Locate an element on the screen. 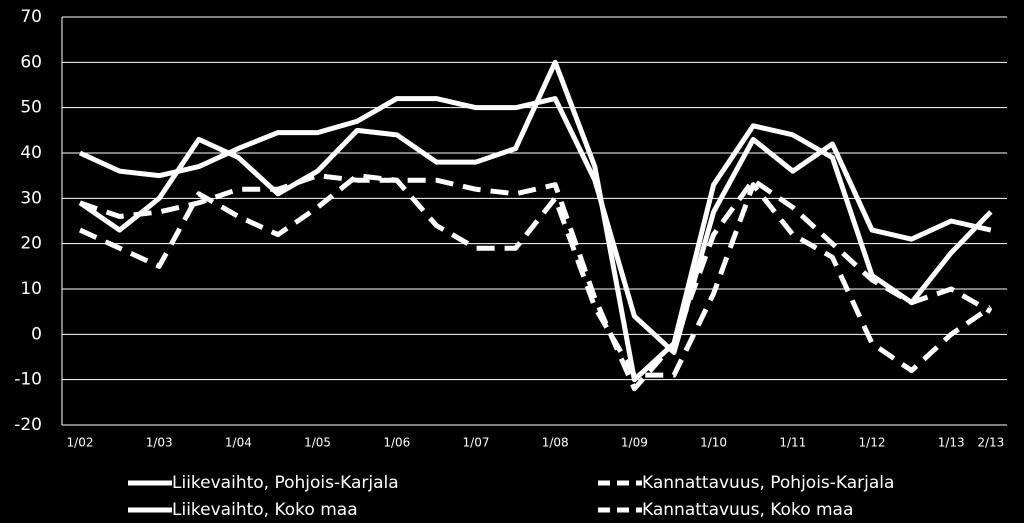  x-tick-label: 1/12 is located at coordinates (872, 443).